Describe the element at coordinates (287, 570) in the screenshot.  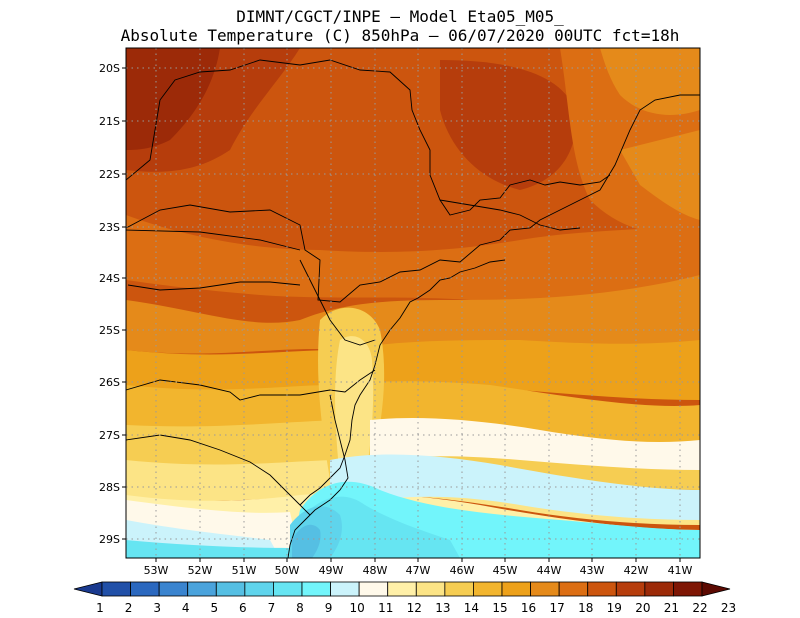
I see `lon-label-50w: 50W` at that location.